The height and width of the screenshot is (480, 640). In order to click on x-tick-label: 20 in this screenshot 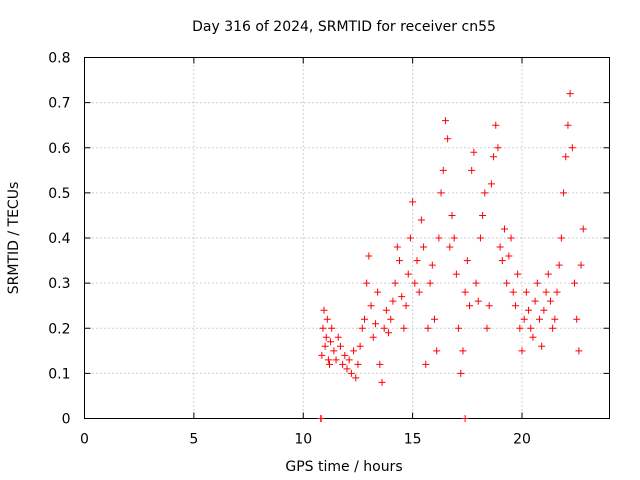, I will do `click(522, 440)`.